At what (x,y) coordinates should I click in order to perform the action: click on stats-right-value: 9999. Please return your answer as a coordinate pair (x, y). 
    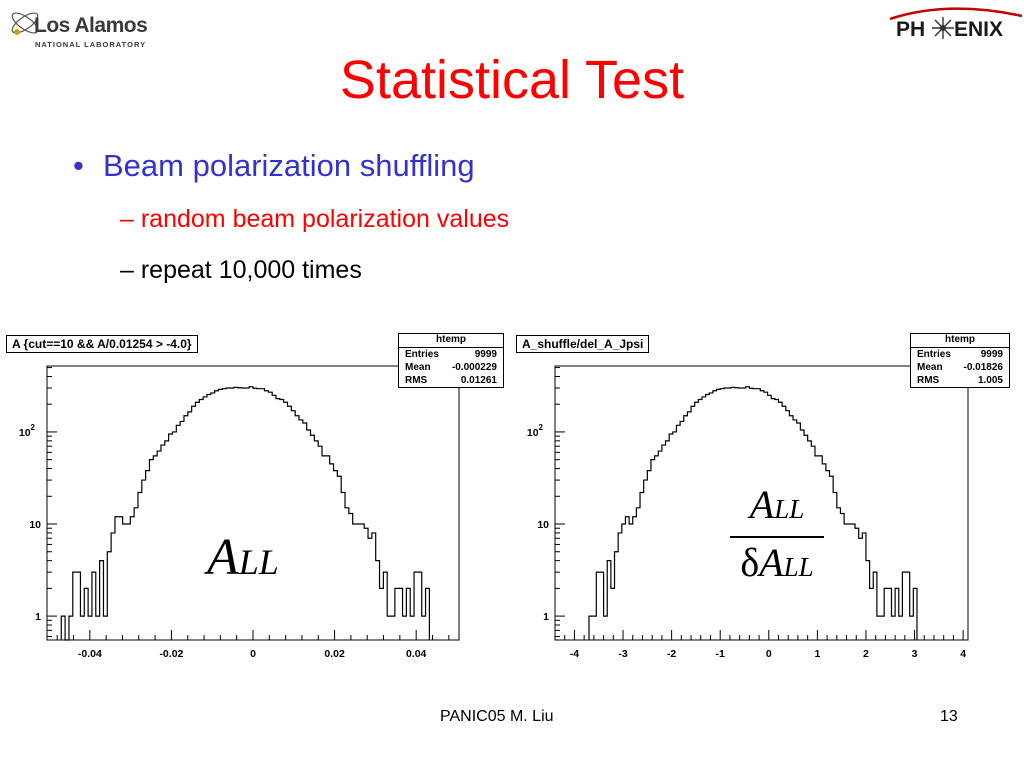
    Looking at the image, I should click on (991, 354).